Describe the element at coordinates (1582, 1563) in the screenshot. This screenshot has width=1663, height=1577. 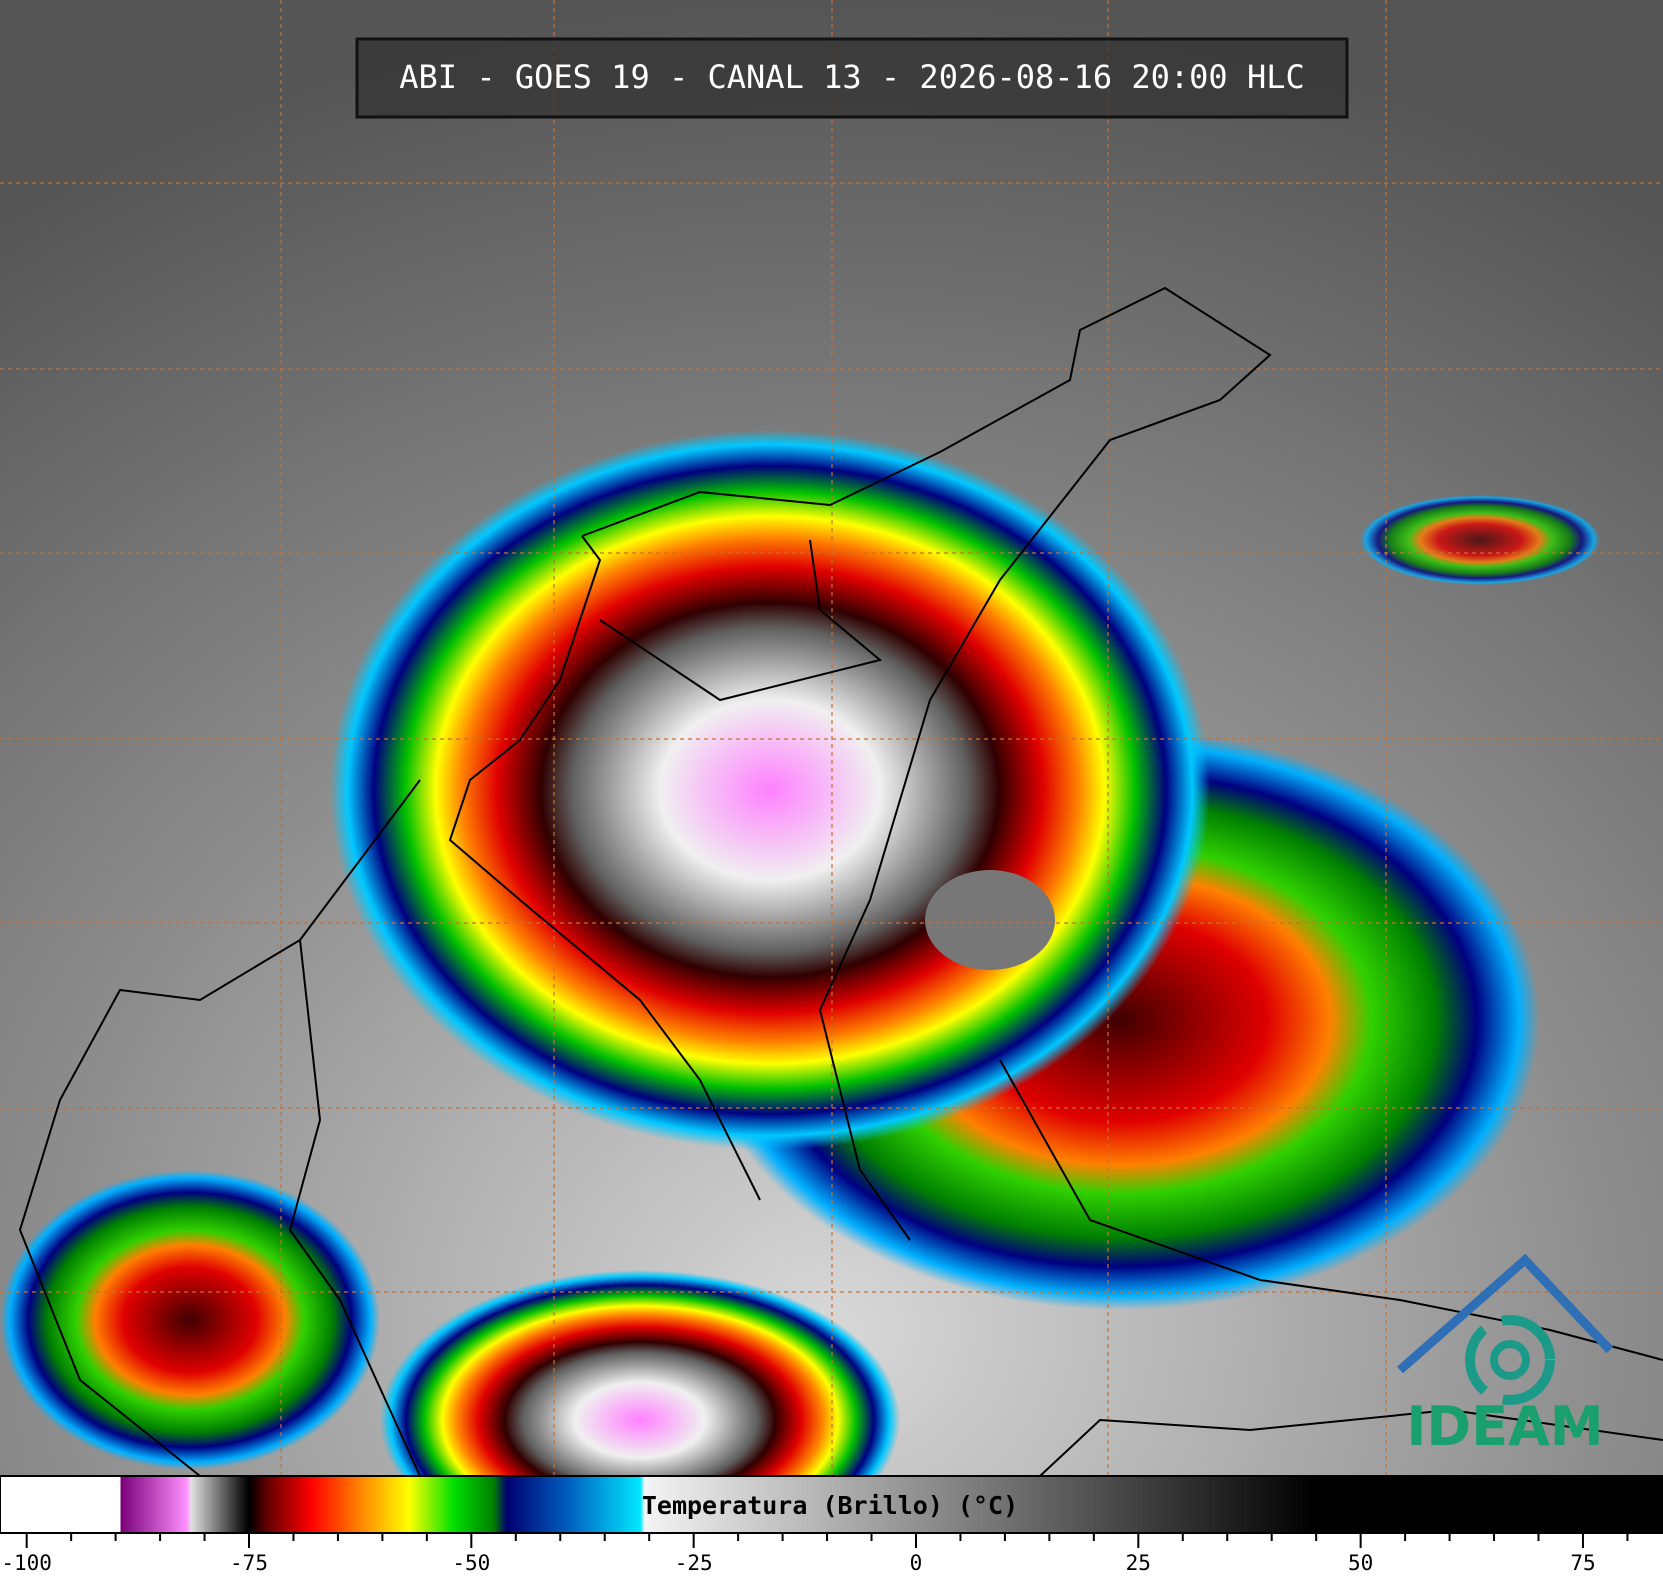
I see `tick-label: 75` at that location.